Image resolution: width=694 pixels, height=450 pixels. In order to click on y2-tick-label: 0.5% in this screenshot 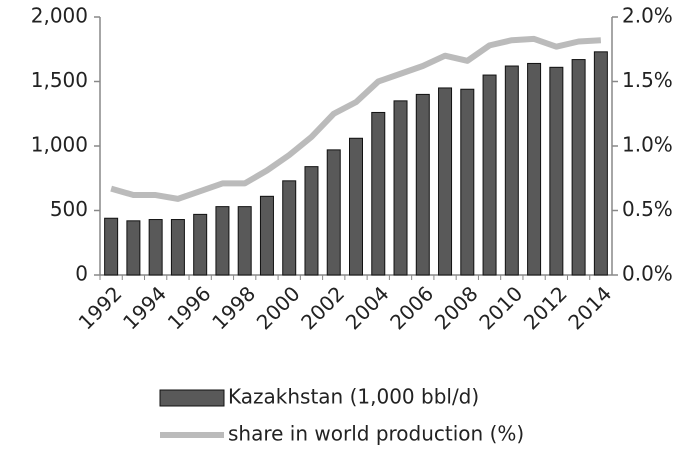, I will do `click(647, 209)`.